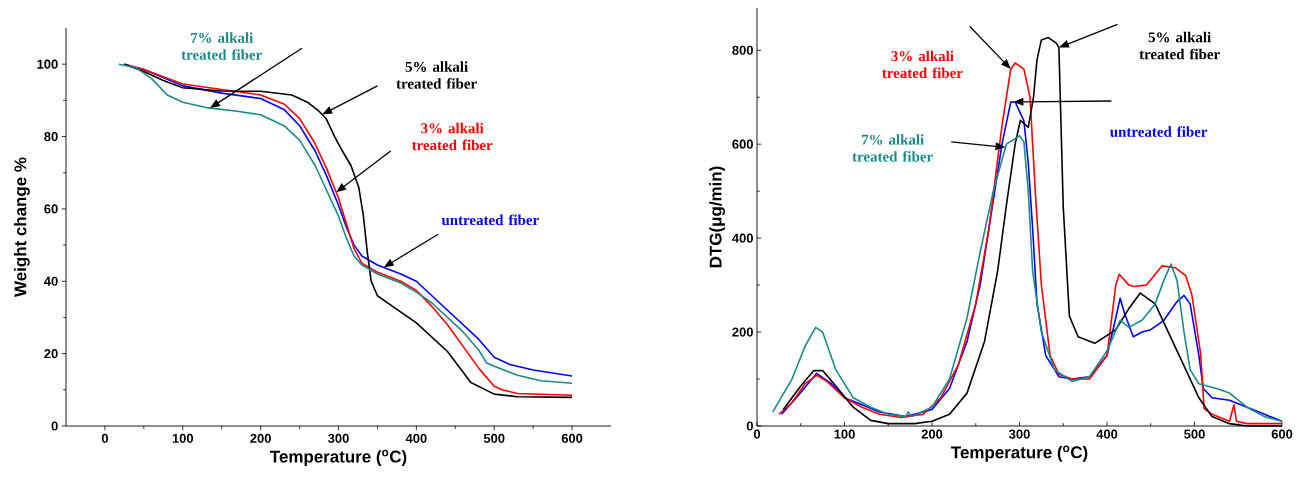 Image resolution: width=1309 pixels, height=486 pixels. Describe the element at coordinates (51, 209) in the screenshot. I see `y-tick-label: 60` at that location.